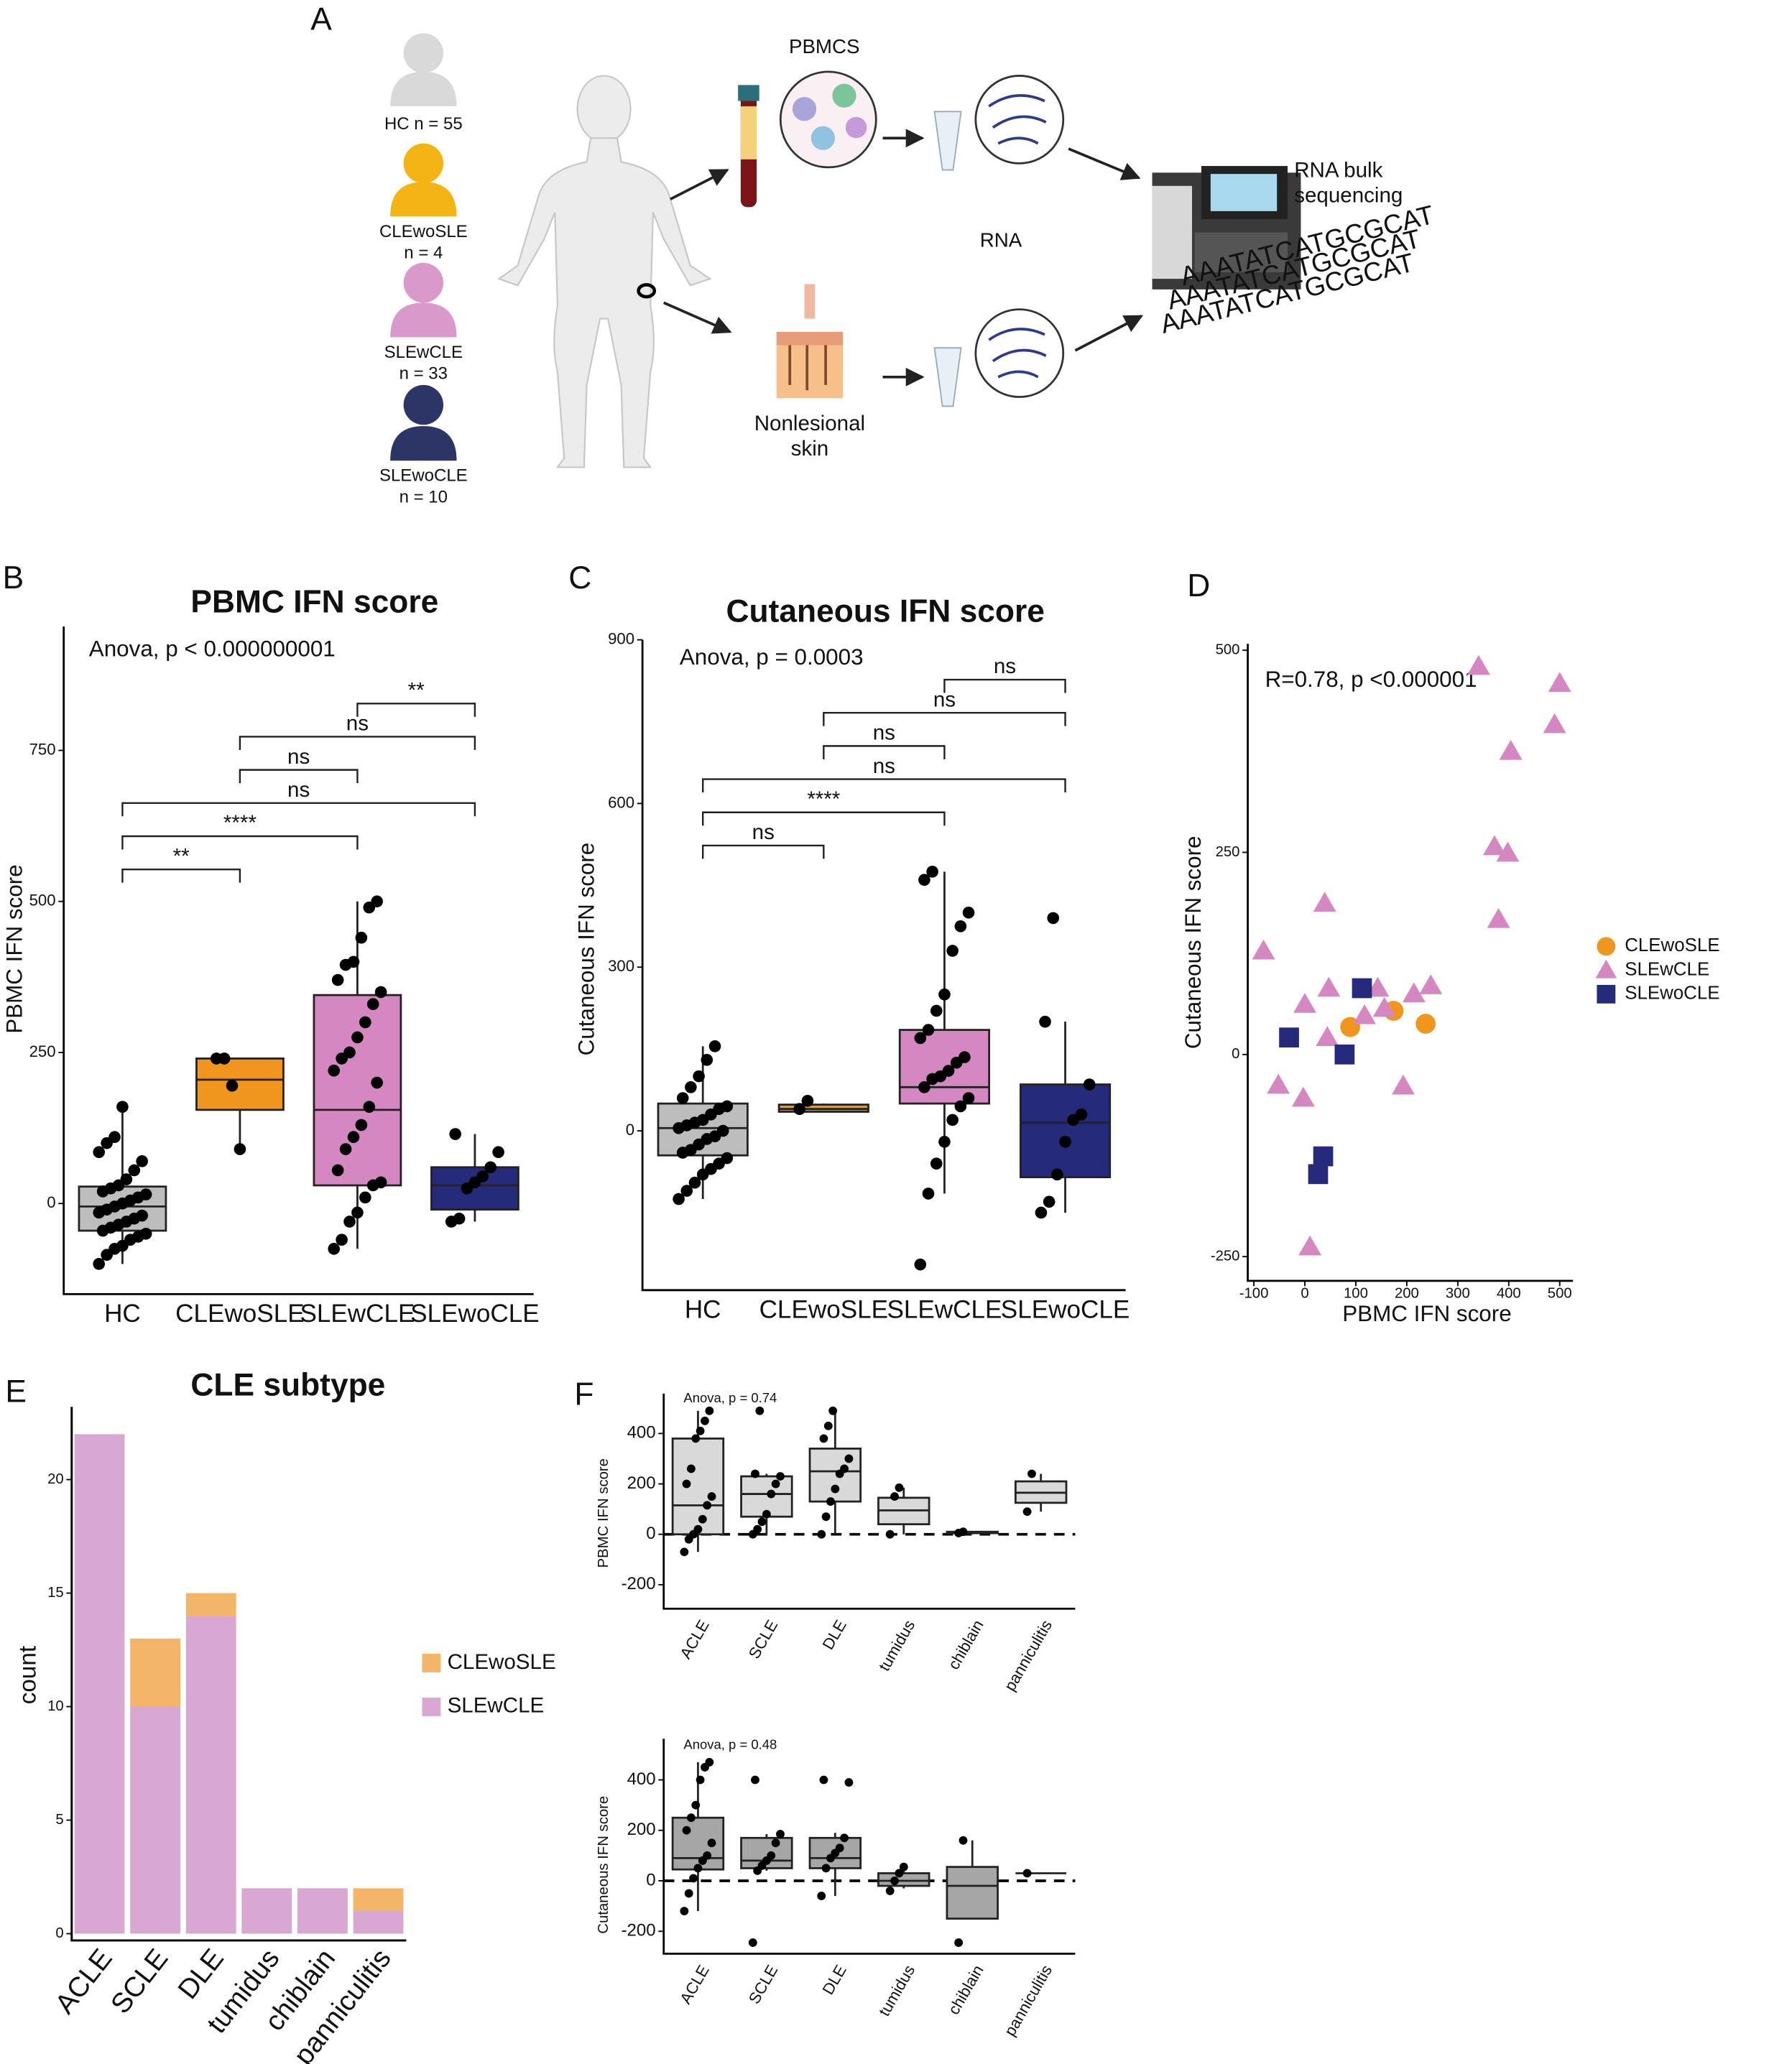 Image resolution: width=1792 pixels, height=2064 pixels. I want to click on arrow, so click(699, 184).